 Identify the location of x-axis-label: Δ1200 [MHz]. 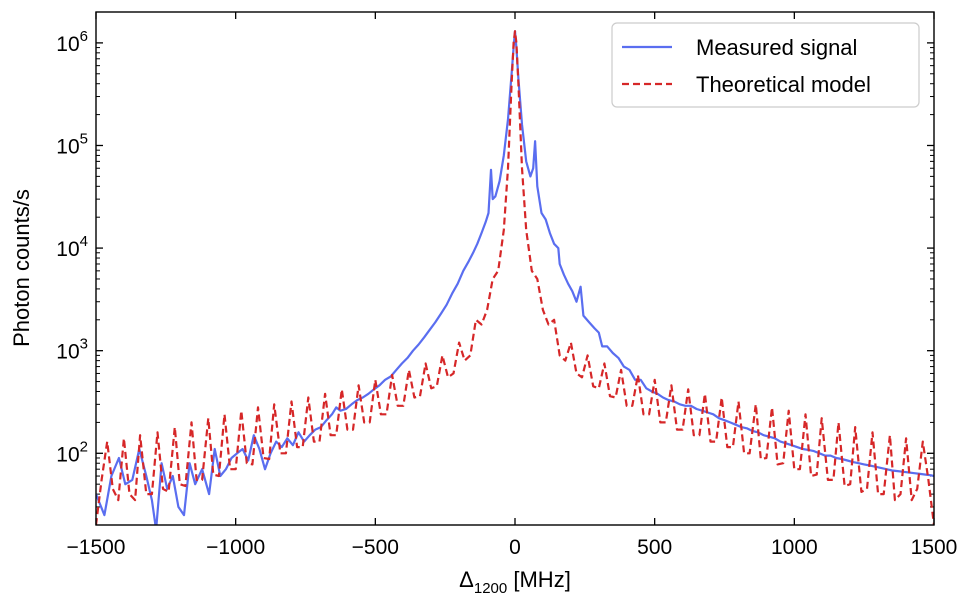
(515, 582).